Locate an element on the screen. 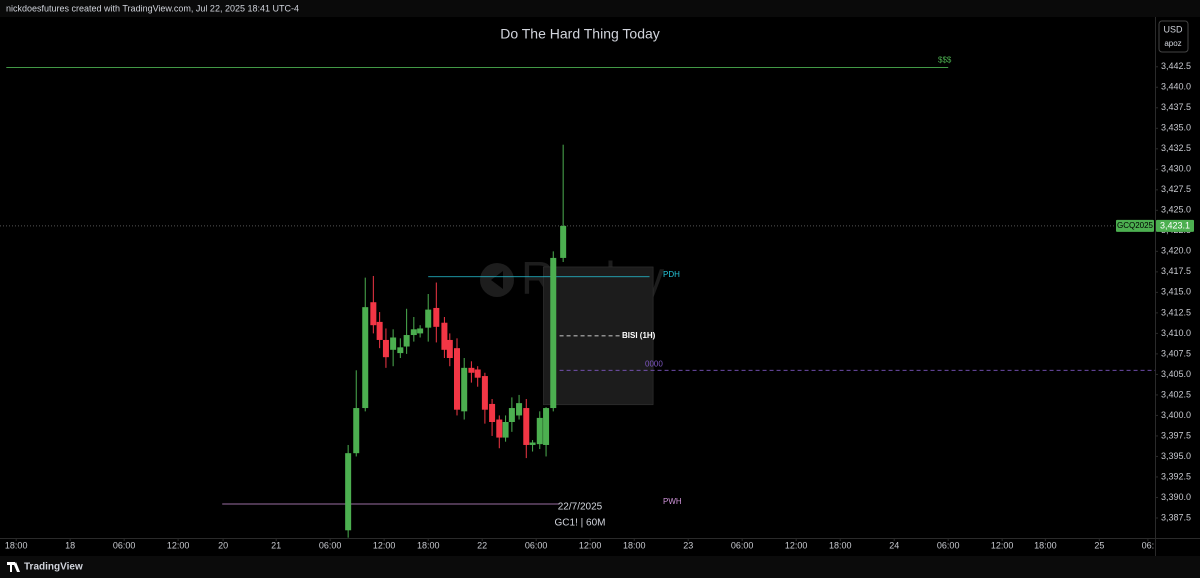 The height and width of the screenshot is (578, 1200). y-tick-label: 3,410.0 is located at coordinates (1176, 333).